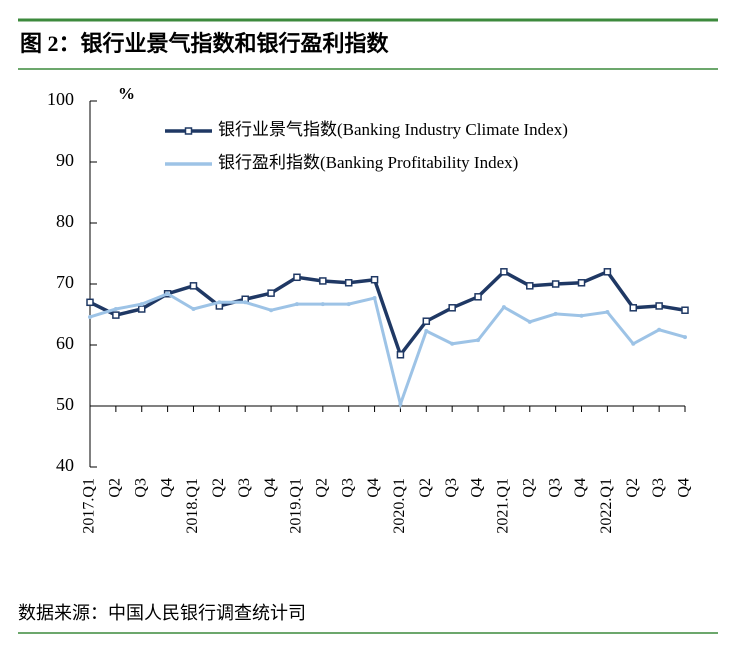 This screenshot has width=730, height=671. Describe the element at coordinates (65, 160) in the screenshot. I see `y-tick-label: 90` at that location.